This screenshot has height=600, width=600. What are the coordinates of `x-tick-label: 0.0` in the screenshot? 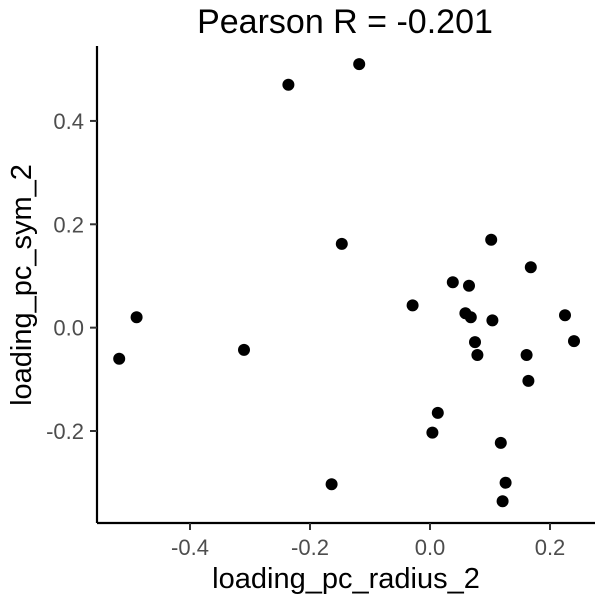 It's located at (430, 547).